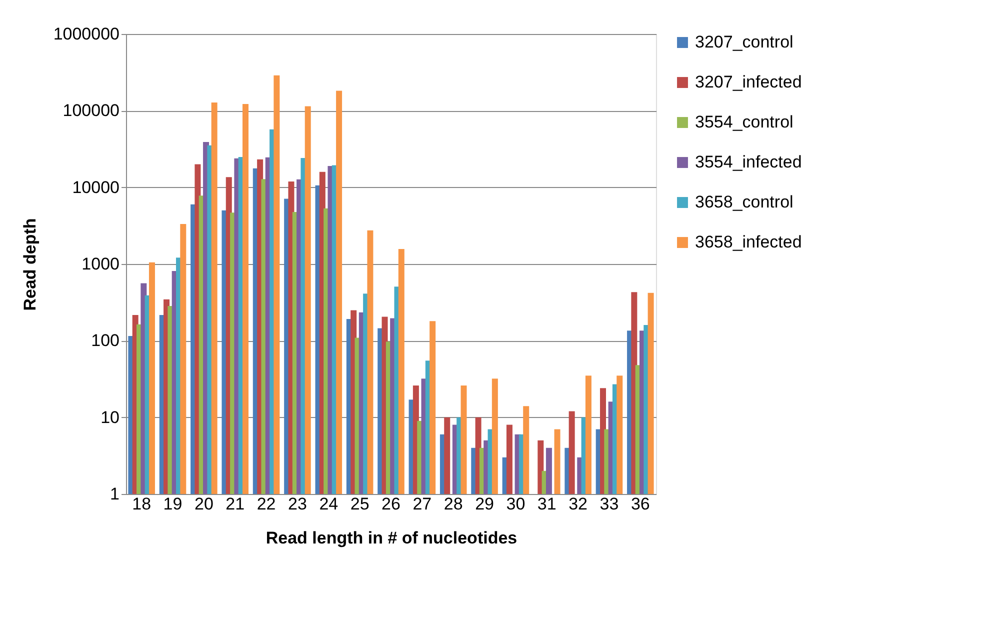 This screenshot has height=634, width=998. What do you see at coordinates (391, 504) in the screenshot?
I see `x-tick-label: 26` at bounding box center [391, 504].